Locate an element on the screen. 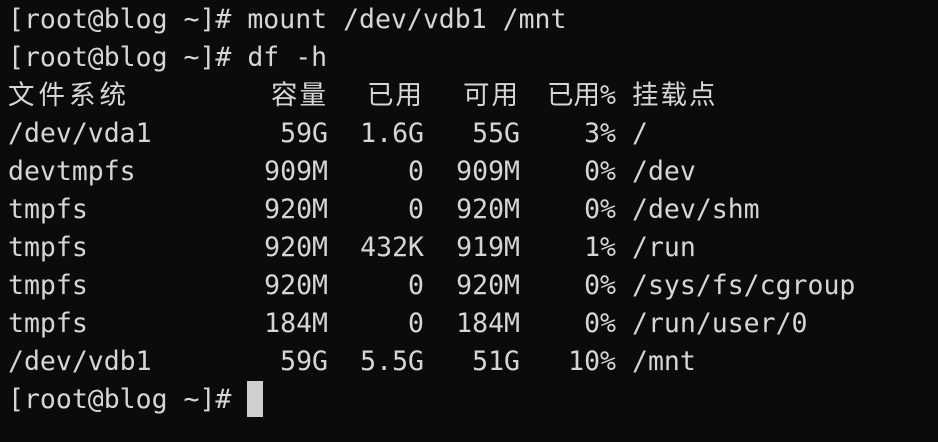 The height and width of the screenshot is (442, 938). cell-size: 184M is located at coordinates (296, 323).